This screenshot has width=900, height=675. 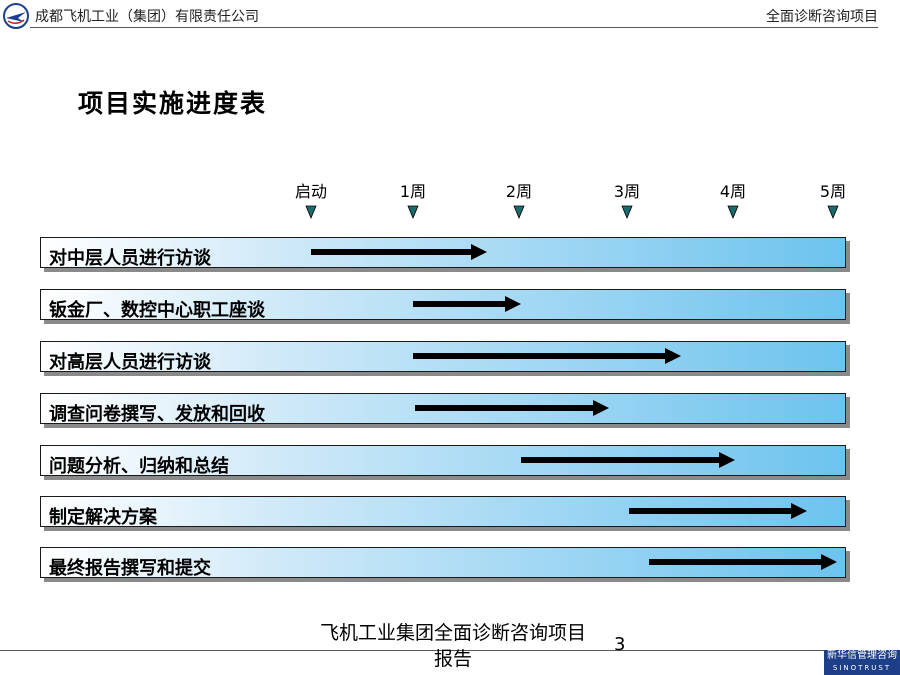 I want to click on task-label: 最终报告撰写和提交, so click(x=130, y=568).